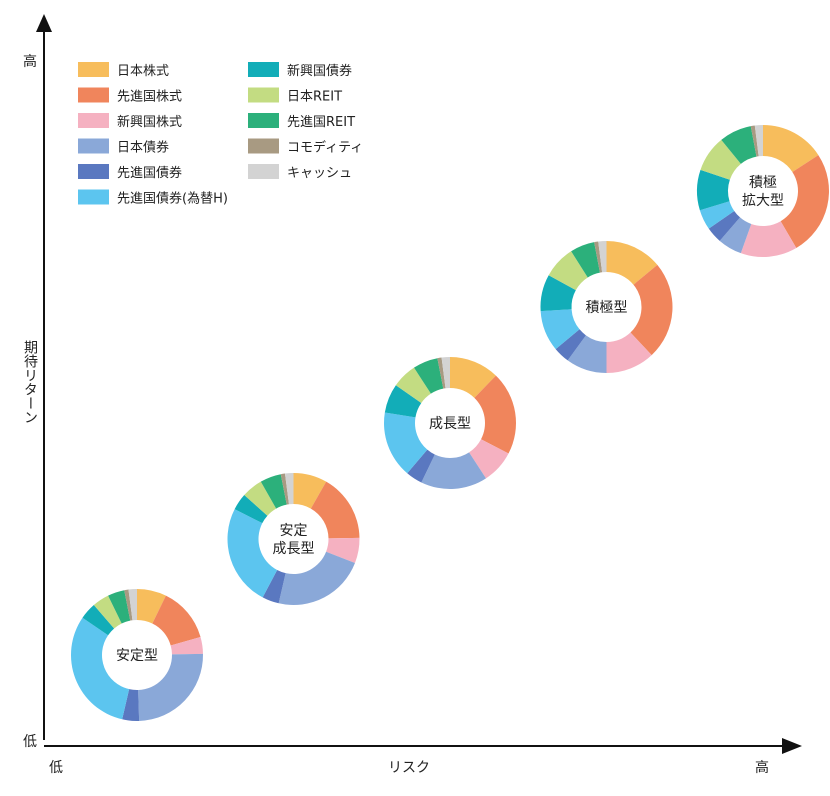 The width and height of the screenshot is (830, 796). I want to click on donut-label: 安定, so click(294, 531).